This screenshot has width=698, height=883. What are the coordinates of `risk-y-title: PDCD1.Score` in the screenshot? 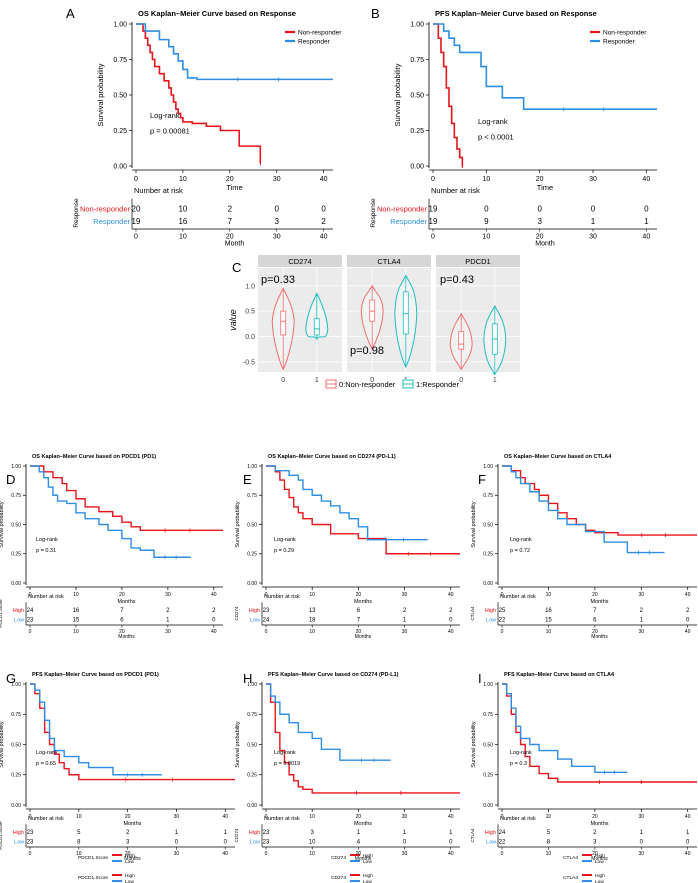 It's located at (1, 613).